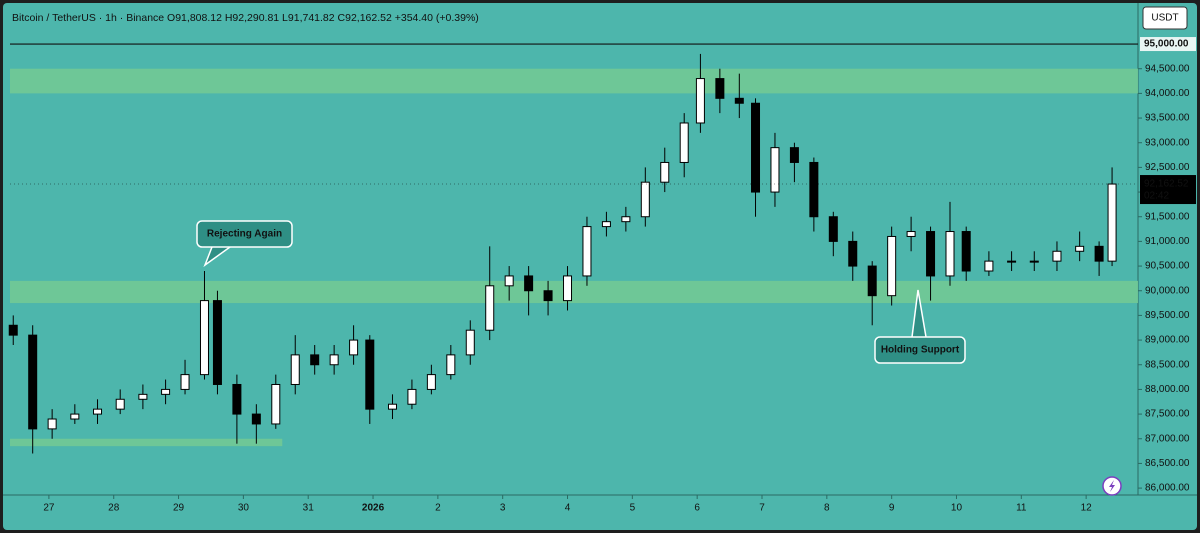  I want to click on annotation-text: Holding Support, so click(920, 350).